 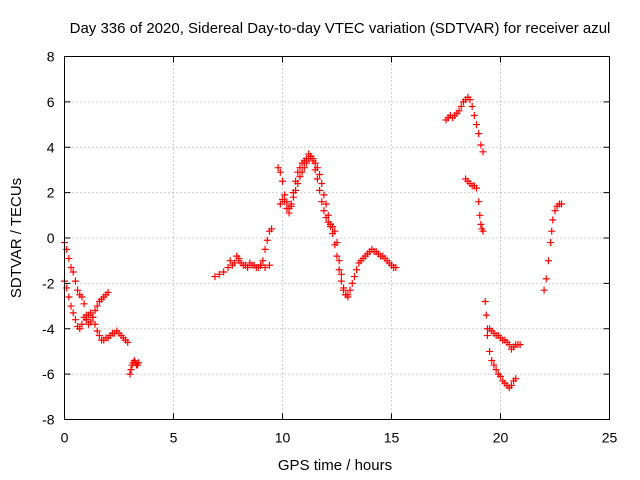 I want to click on y-tick-label: -8, so click(x=48, y=420).